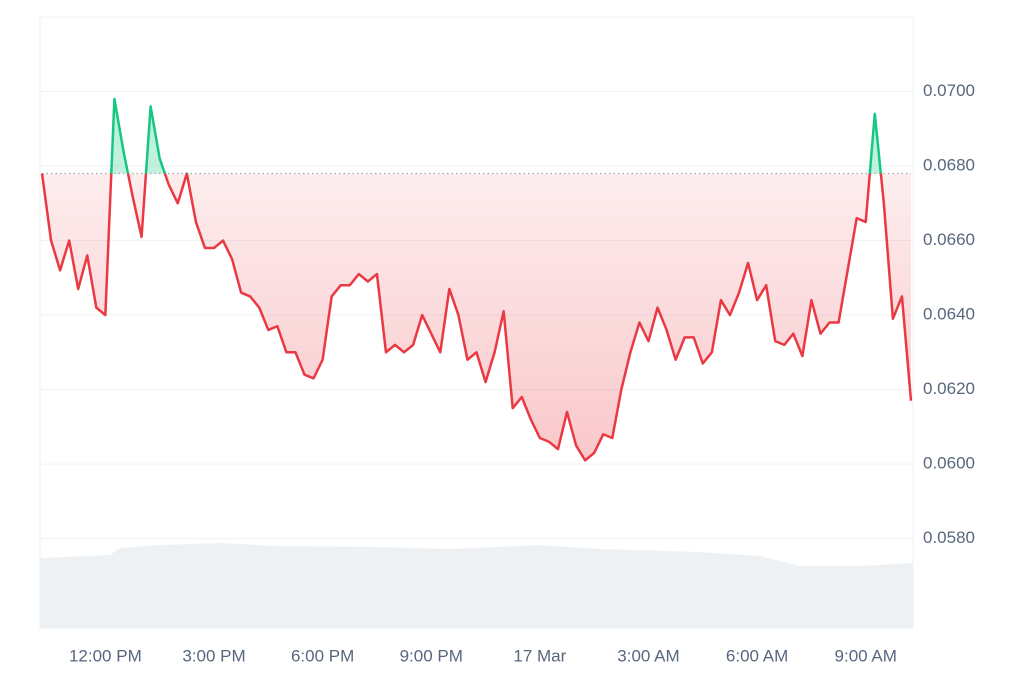  I want to click on x-tick-label: 9:00 AM, so click(866, 655).